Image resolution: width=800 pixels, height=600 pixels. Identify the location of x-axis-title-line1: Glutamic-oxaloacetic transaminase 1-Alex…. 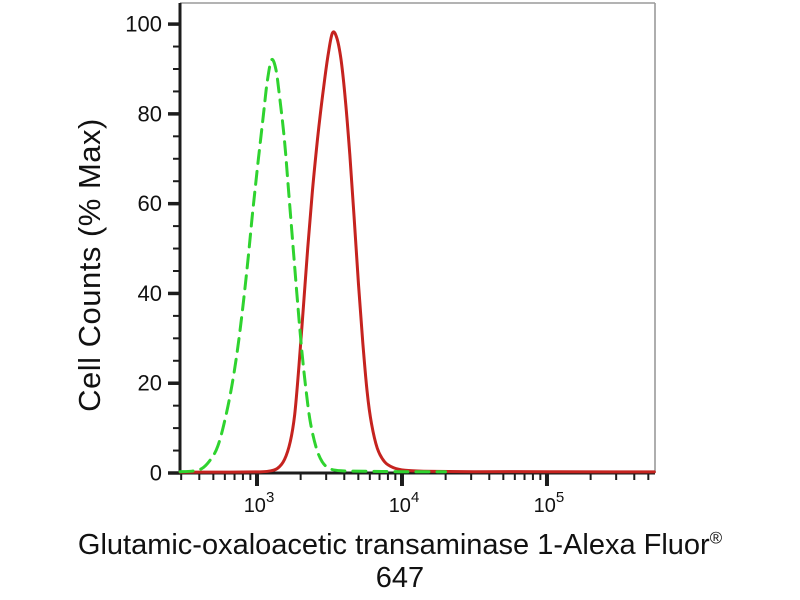
(400, 545).